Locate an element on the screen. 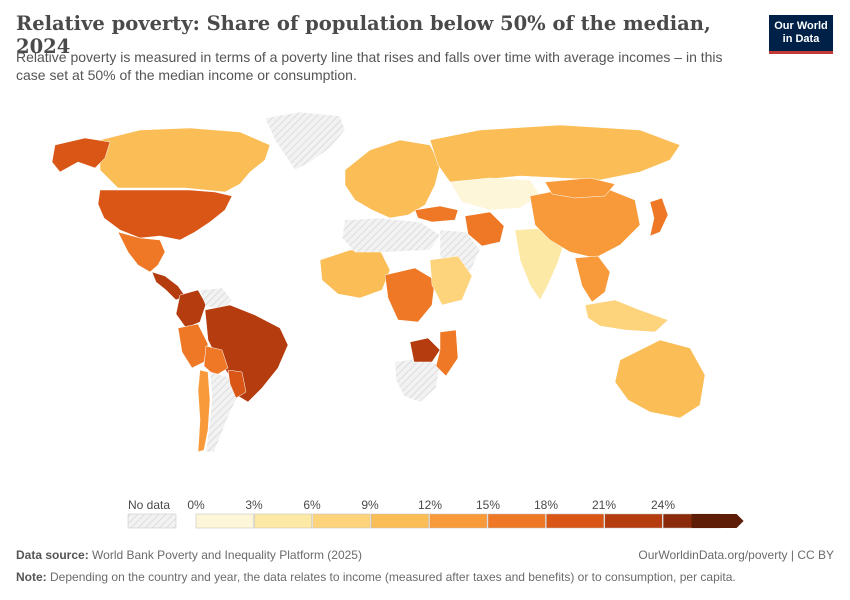 Image resolution: width=850 pixels, height=600 pixels. owid-logo: Our World in Data is located at coordinates (801, 34).